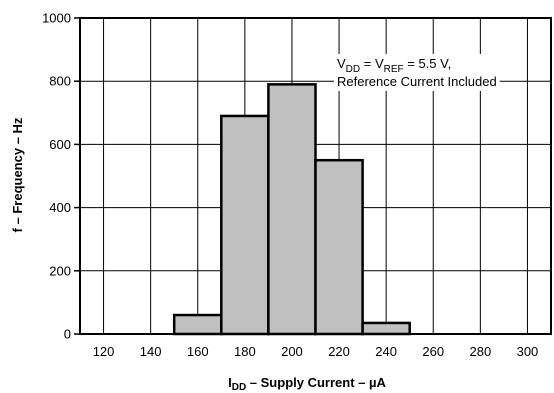 The height and width of the screenshot is (393, 554). What do you see at coordinates (61, 176) in the screenshot?
I see `y-tick-labels: 0 200 400 600 800 1000` at bounding box center [61, 176].